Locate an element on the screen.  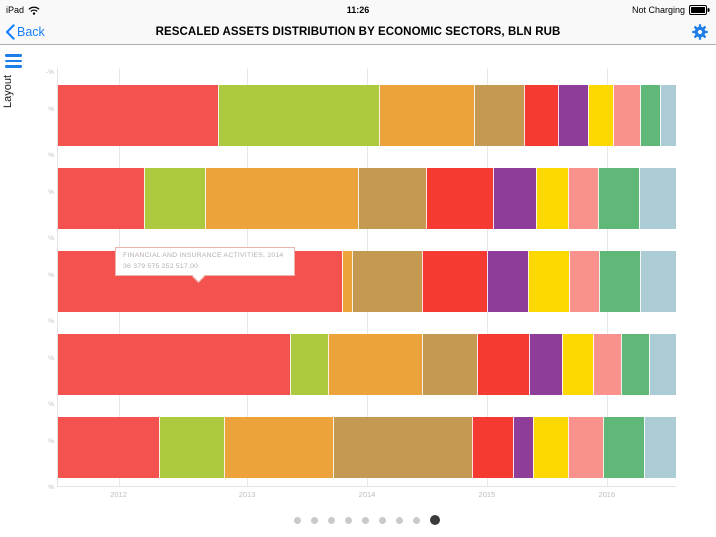
stacked-bar-row-2016 is located at coordinates (367, 447).